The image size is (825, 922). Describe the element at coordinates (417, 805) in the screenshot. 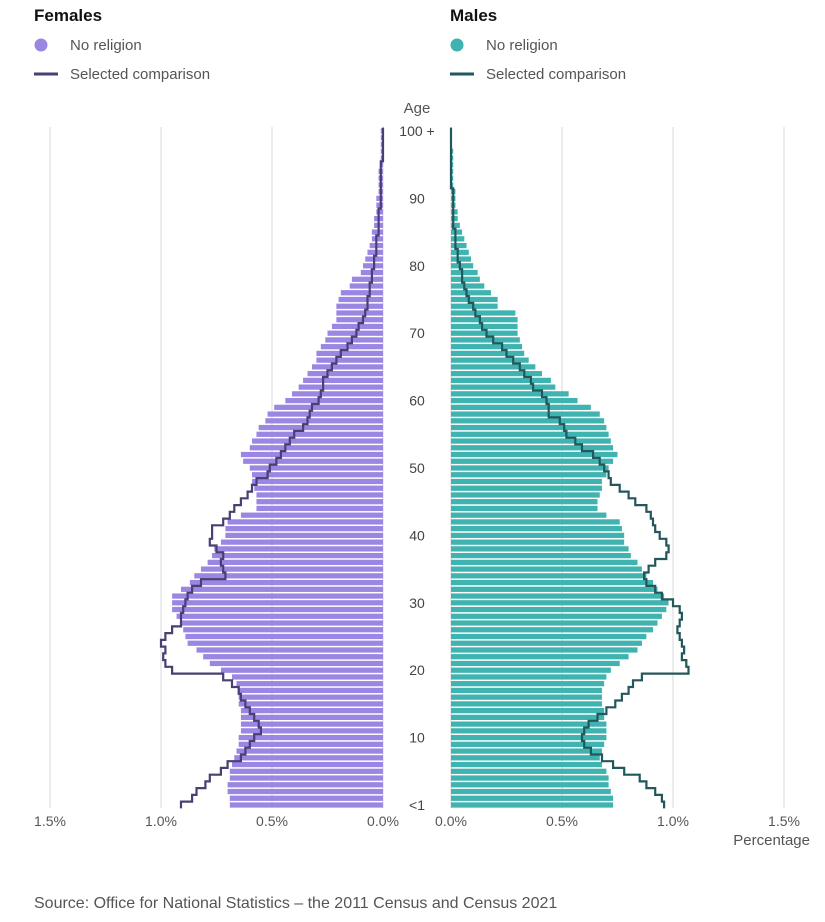

I see `age-tick-0: <1` at that location.